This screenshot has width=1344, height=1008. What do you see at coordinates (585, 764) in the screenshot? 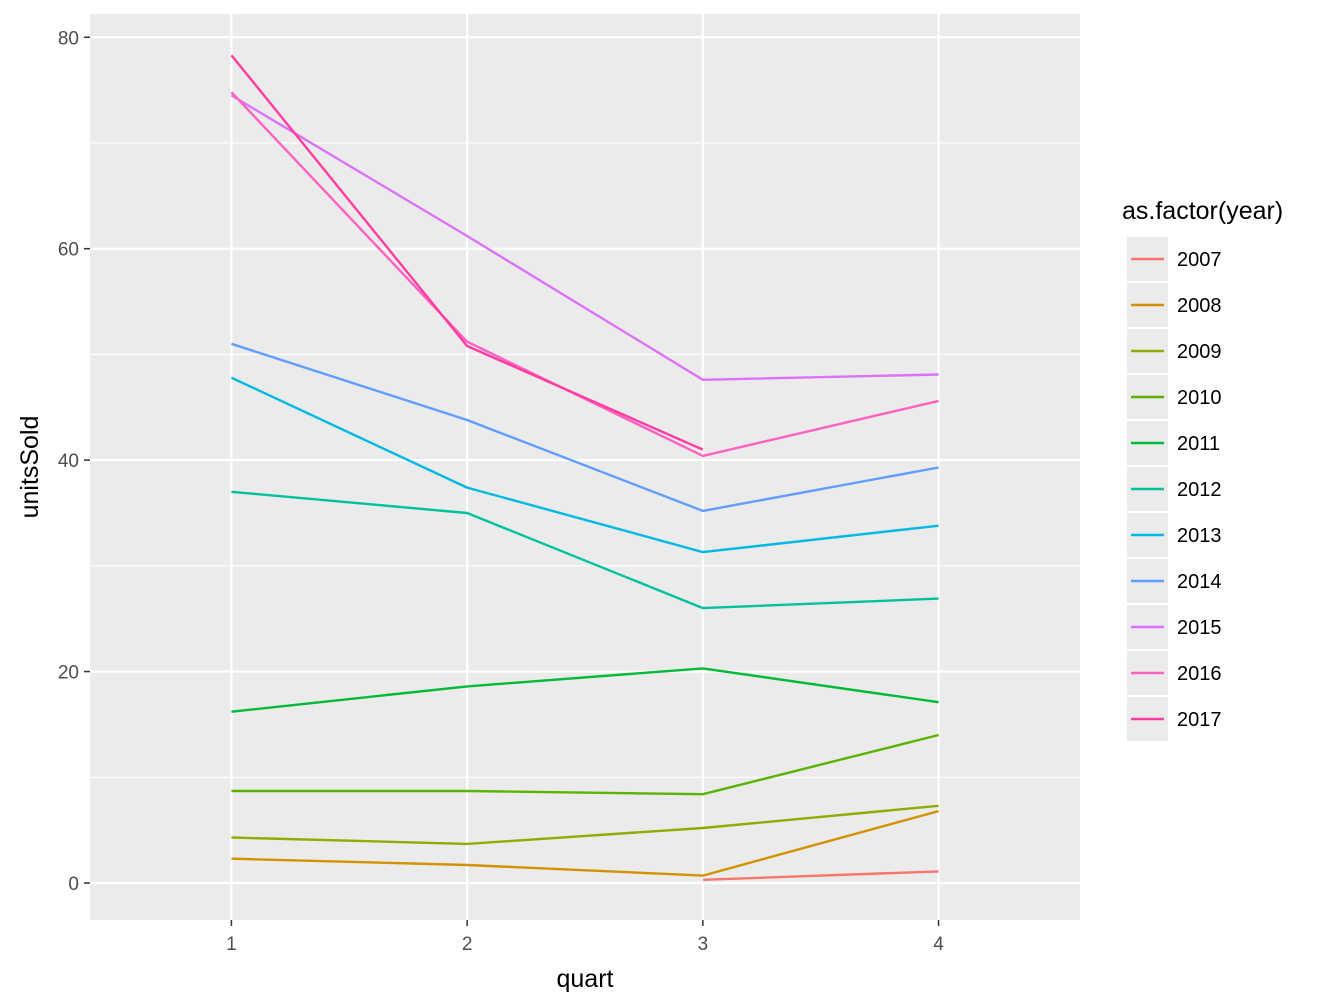
I see `series-line-2010` at bounding box center [585, 764].